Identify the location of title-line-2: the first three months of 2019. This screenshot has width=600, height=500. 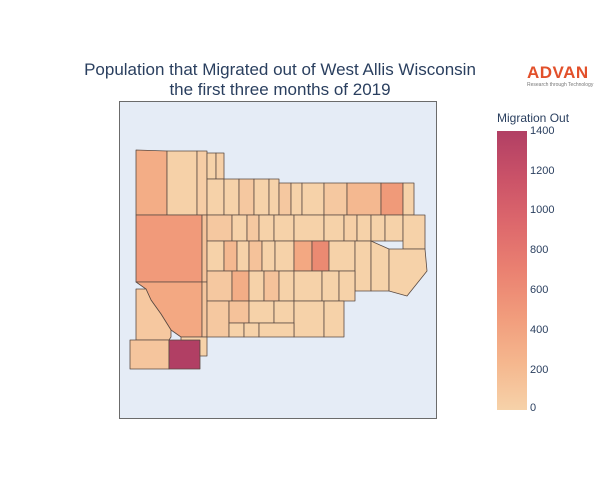
(280, 89).